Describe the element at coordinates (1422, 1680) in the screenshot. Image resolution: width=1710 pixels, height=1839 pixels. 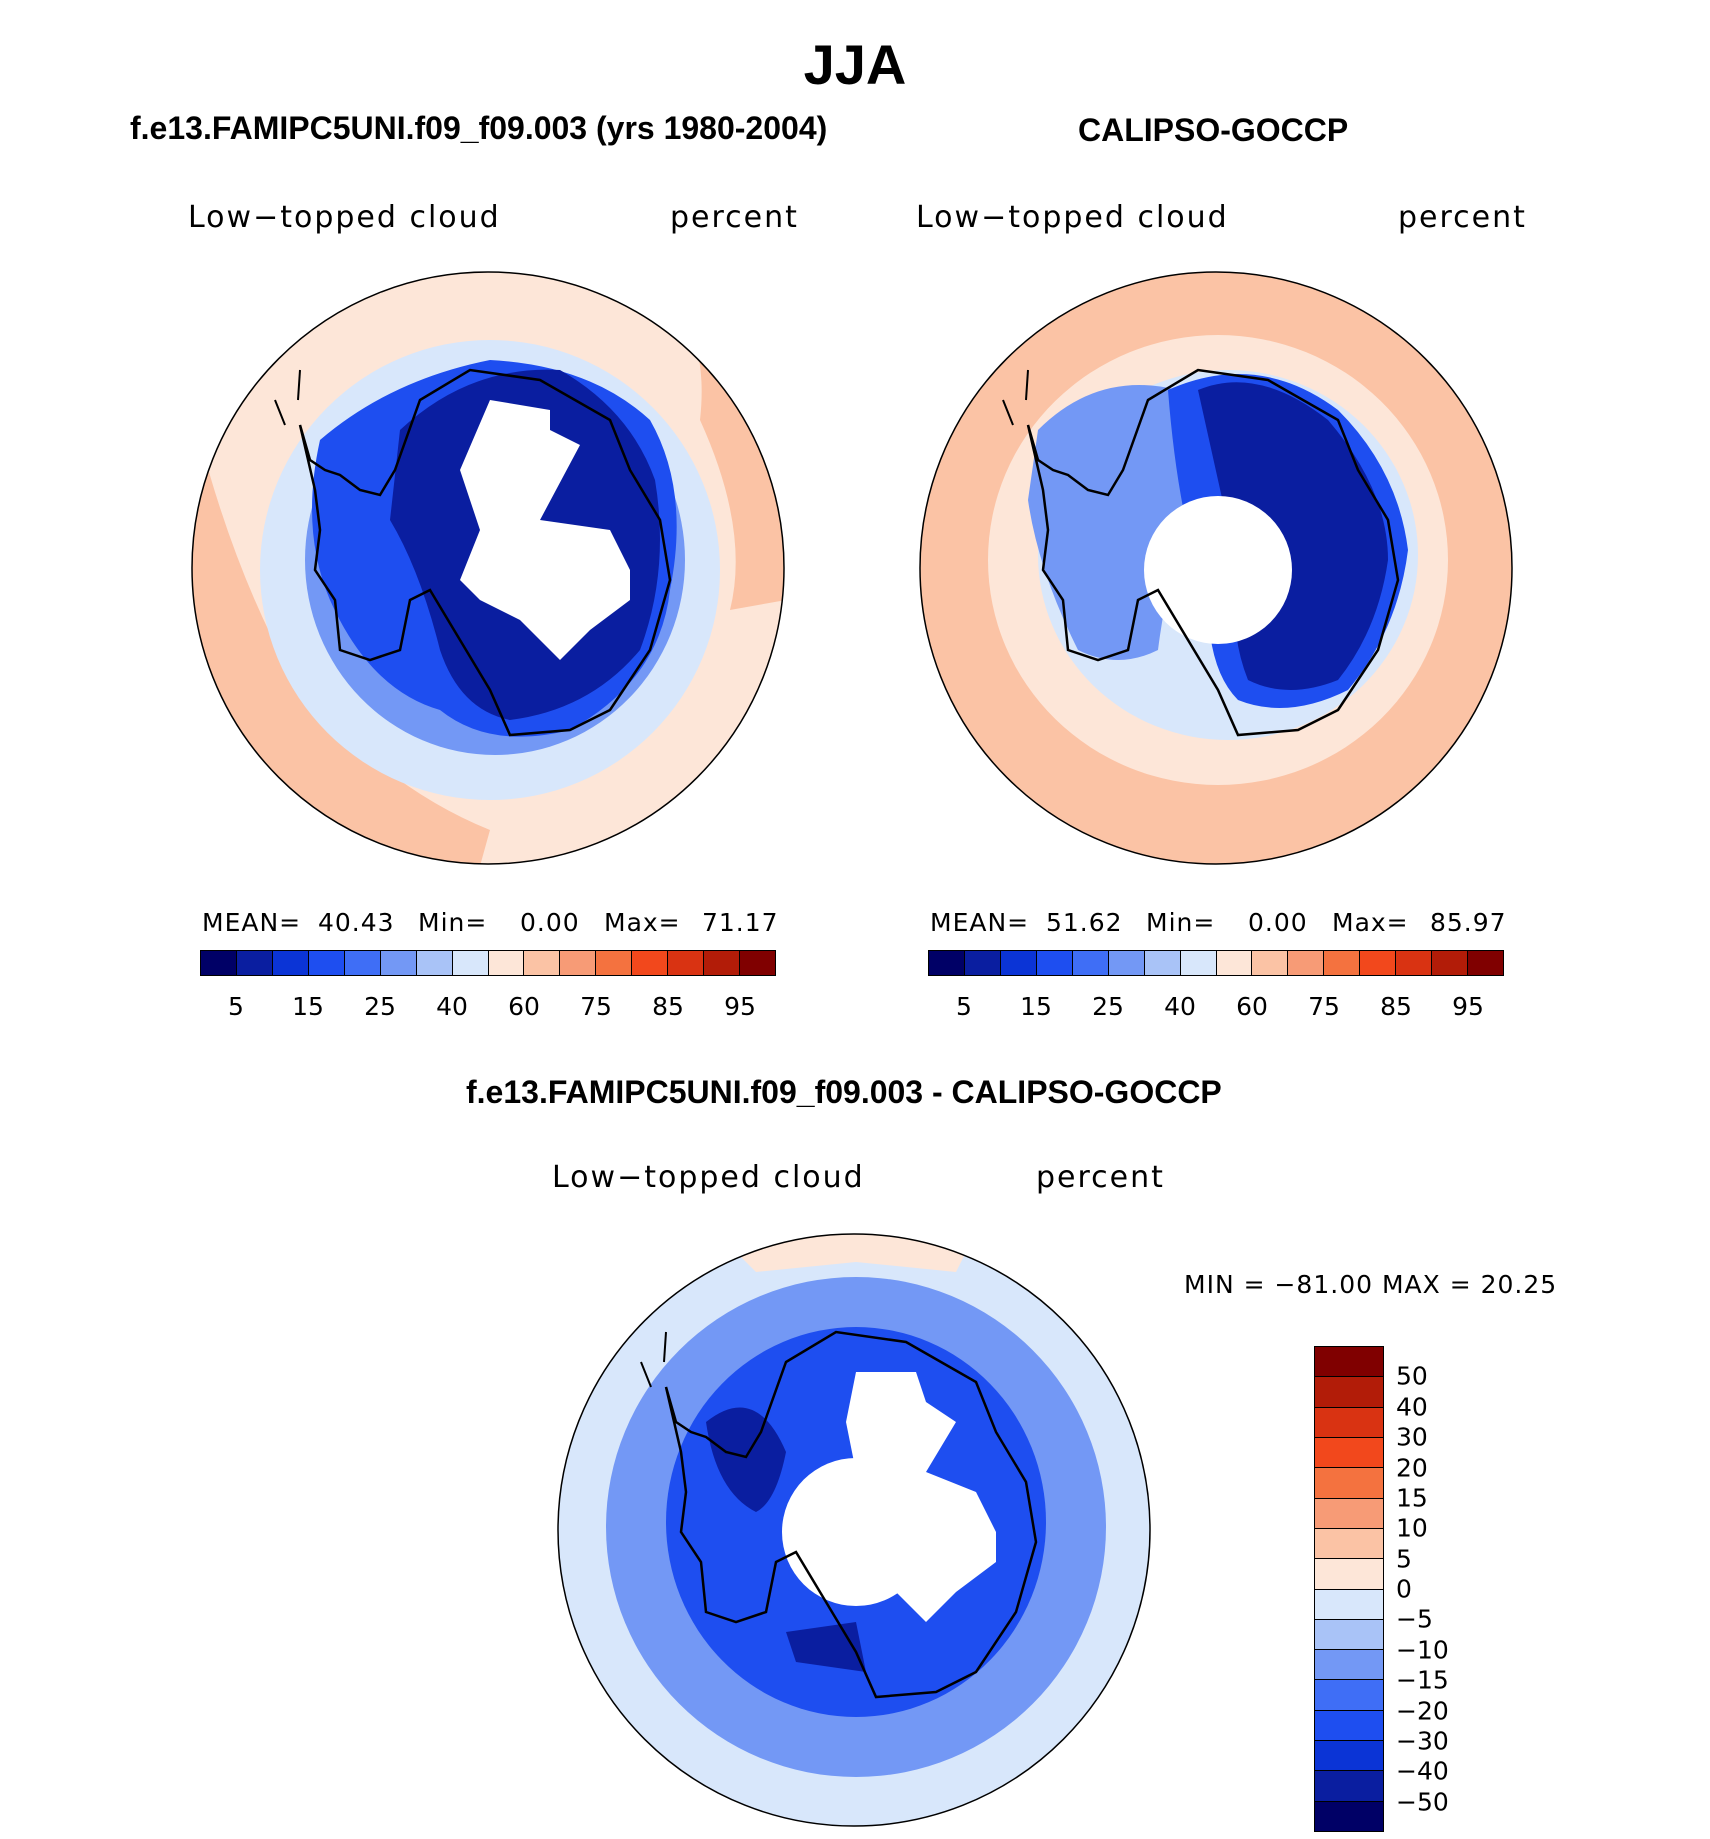
I see `colorbar-tick-label: −15` at that location.